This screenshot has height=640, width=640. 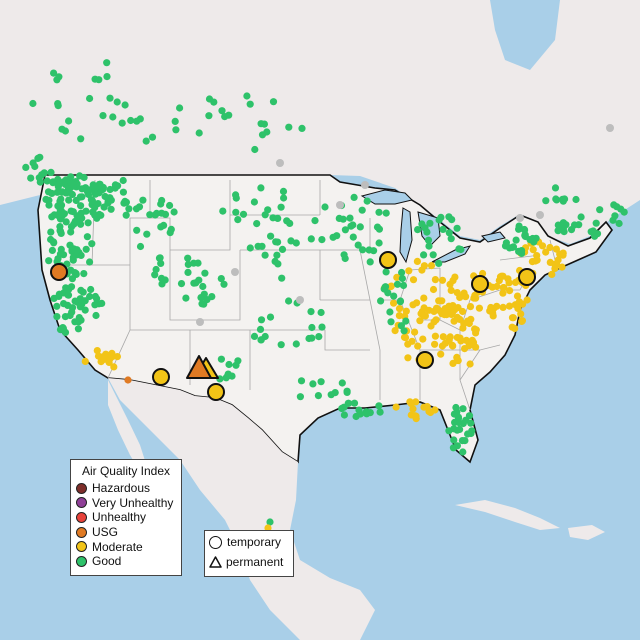 I want to click on temporary-monitor-moderate, so click(x=480, y=284).